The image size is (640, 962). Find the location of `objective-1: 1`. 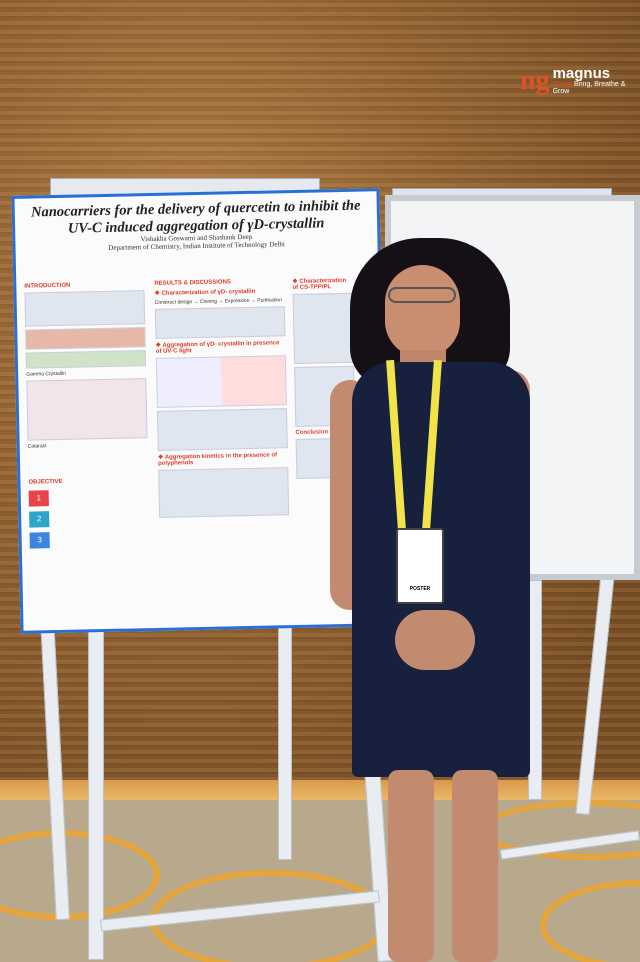

objective-1: 1 is located at coordinates (38, 498).